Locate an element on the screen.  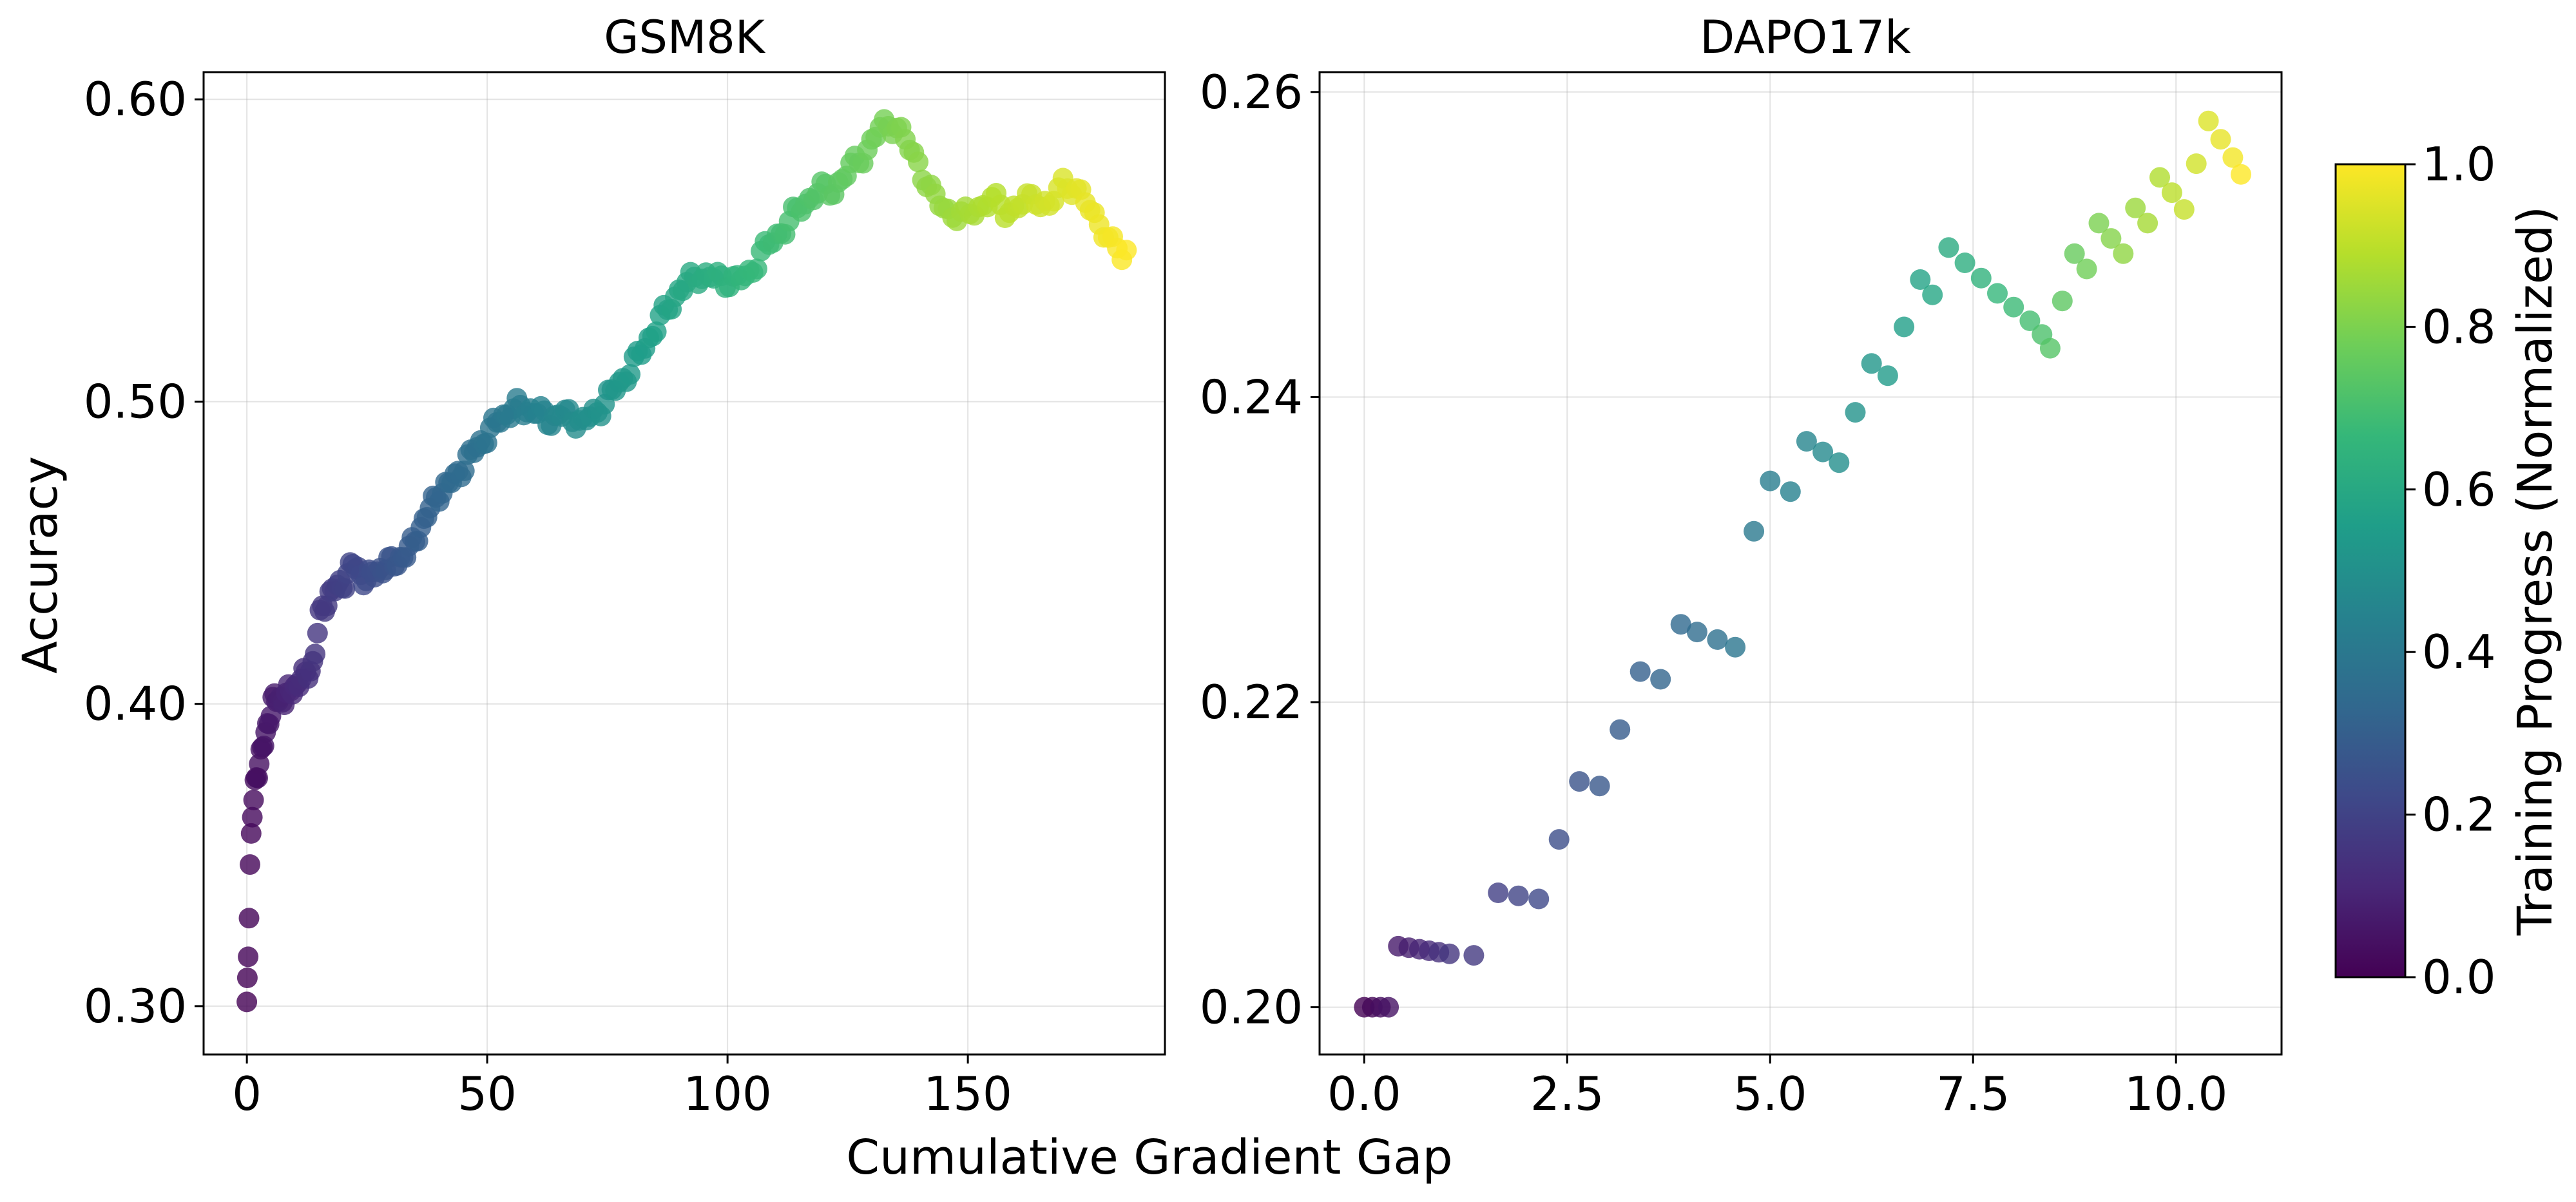
x-tick-label: 5.0 is located at coordinates (1770, 1094).